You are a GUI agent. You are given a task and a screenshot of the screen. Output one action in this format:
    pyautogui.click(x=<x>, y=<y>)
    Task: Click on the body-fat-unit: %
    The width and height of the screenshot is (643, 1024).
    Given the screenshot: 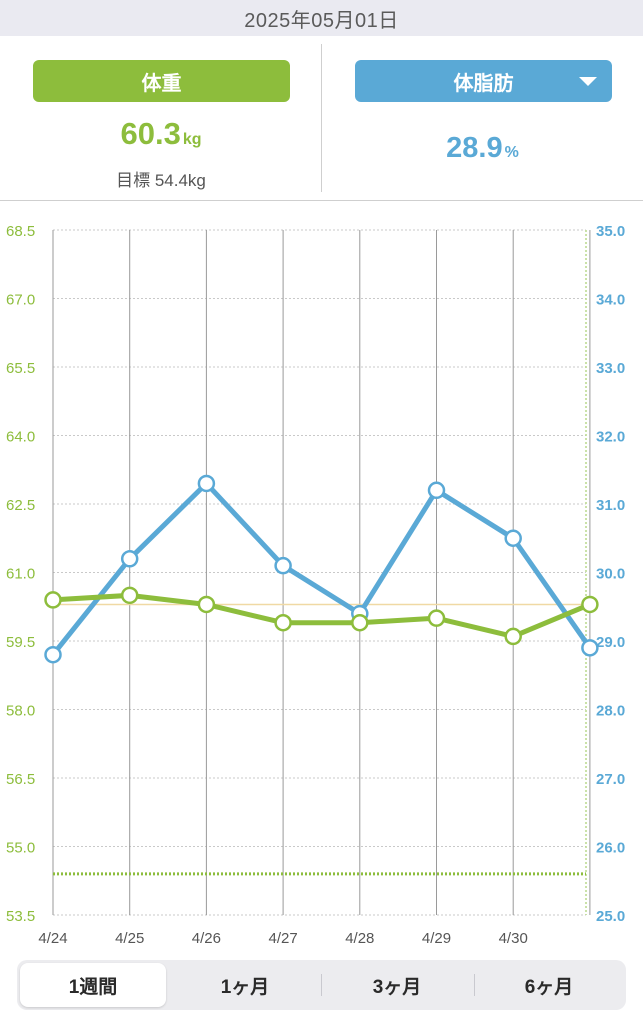 What is the action you would take?
    pyautogui.click(x=511, y=152)
    